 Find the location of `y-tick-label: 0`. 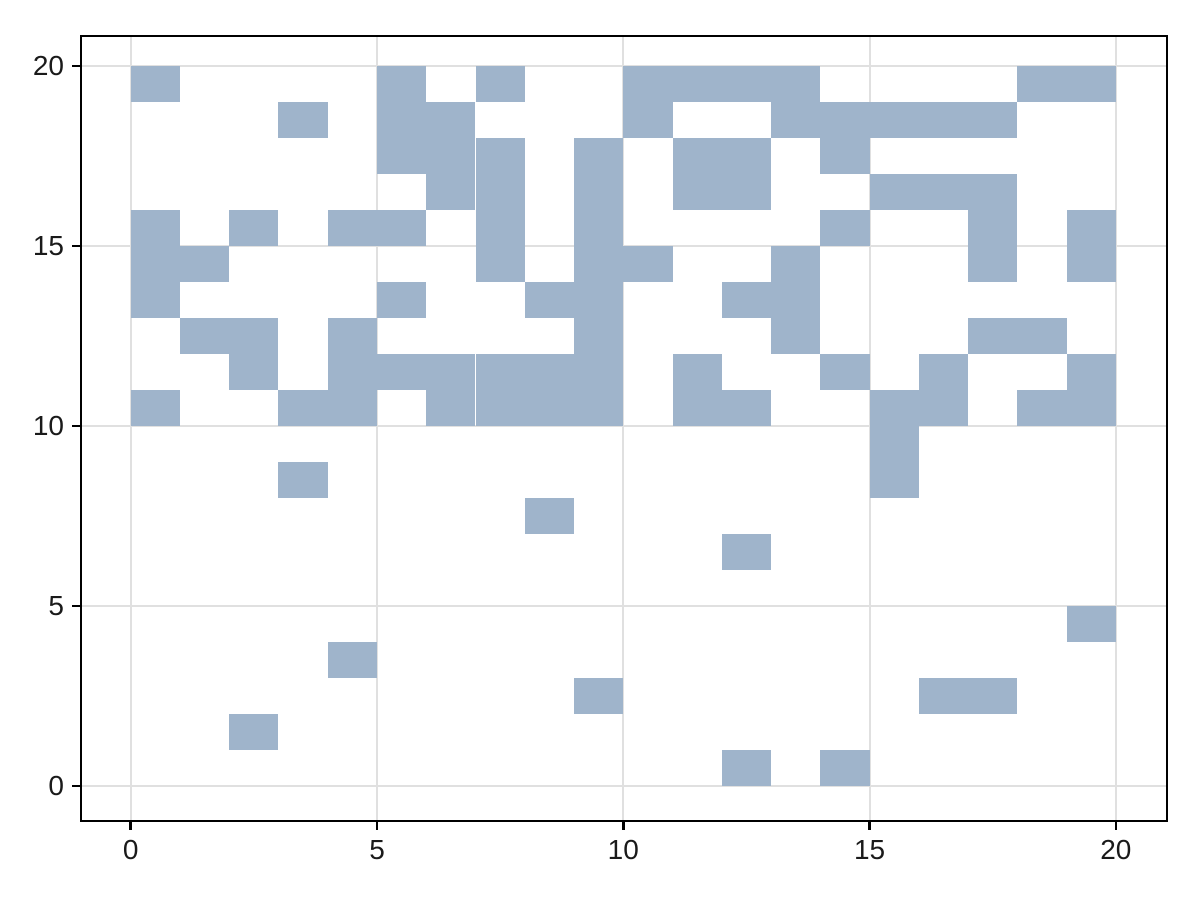

y-tick-label: 0 is located at coordinates (56, 785).